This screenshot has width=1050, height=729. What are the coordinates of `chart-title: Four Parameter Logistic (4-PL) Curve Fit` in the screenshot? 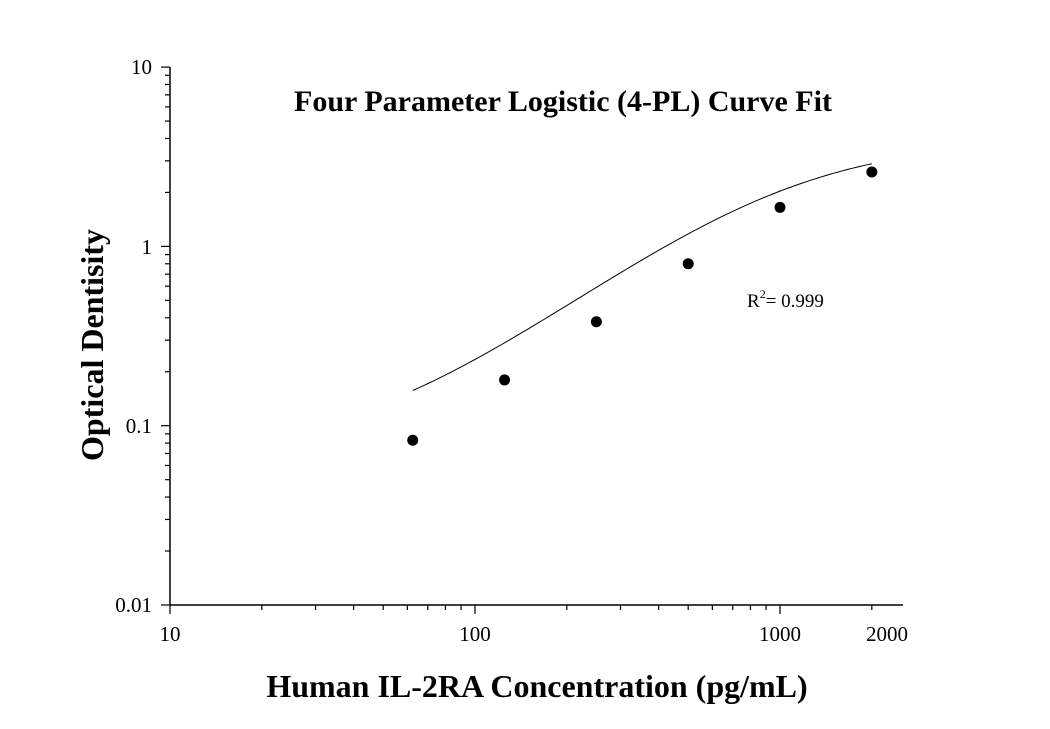 It's located at (563, 101).